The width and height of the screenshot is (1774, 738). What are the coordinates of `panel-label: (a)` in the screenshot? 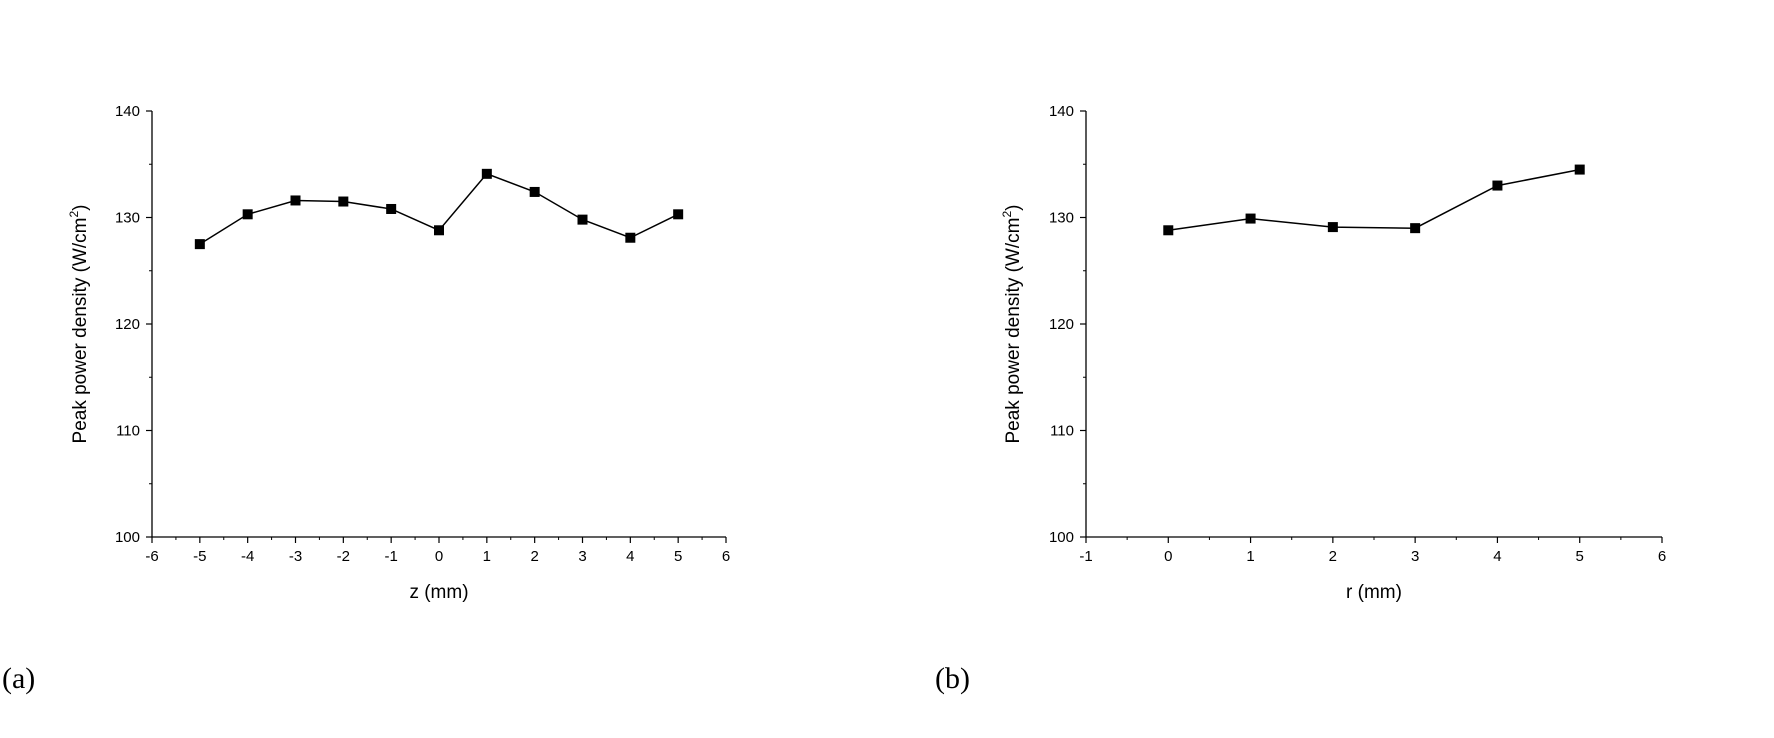 It's located at (18, 678).